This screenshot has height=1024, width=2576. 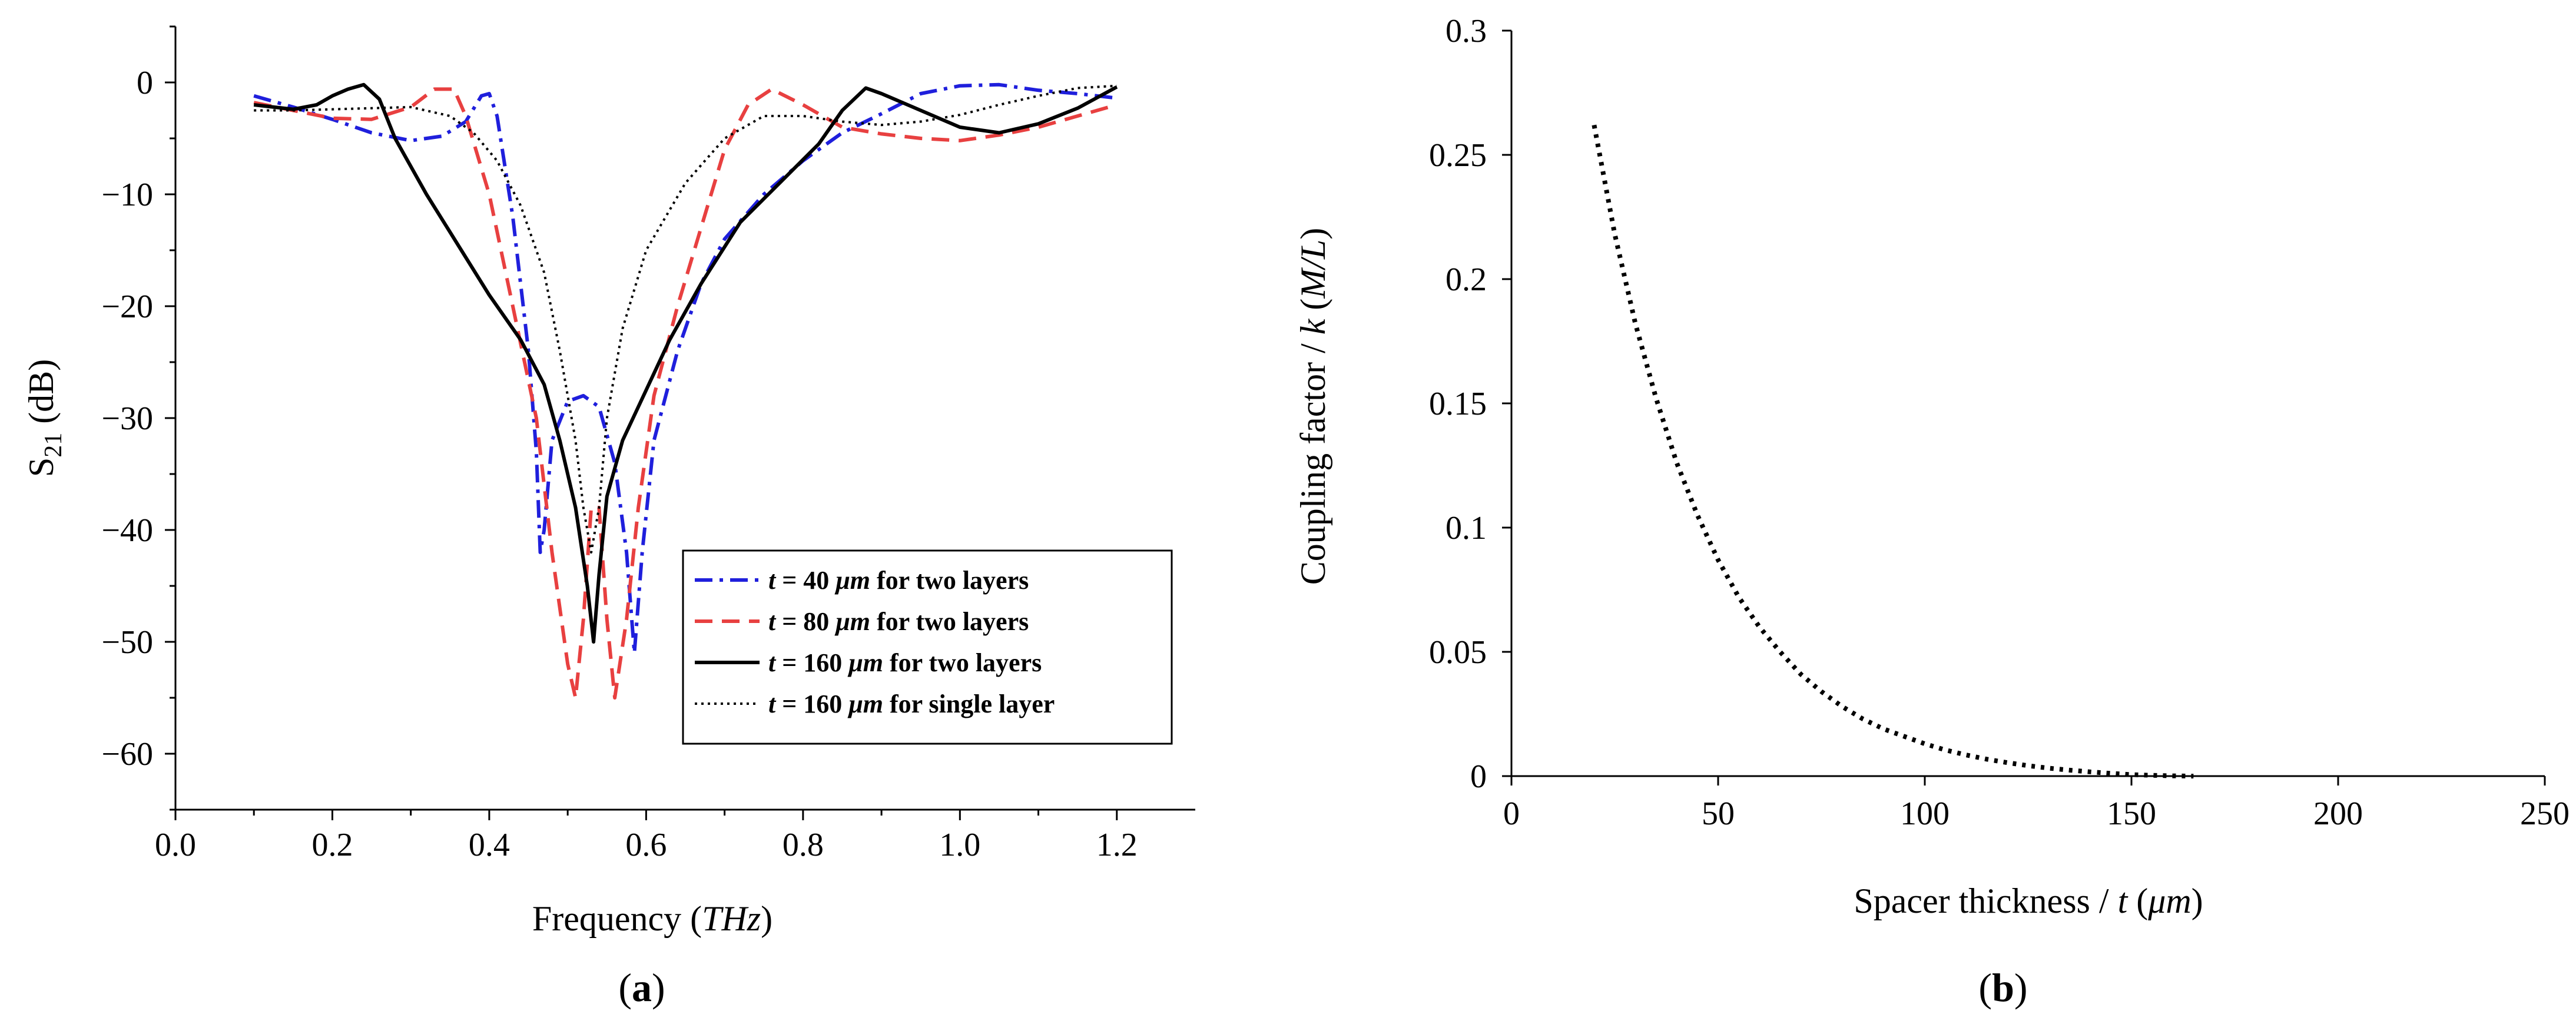 I want to click on chart-b-series-coupling-factor, so click(x=1893, y=451).